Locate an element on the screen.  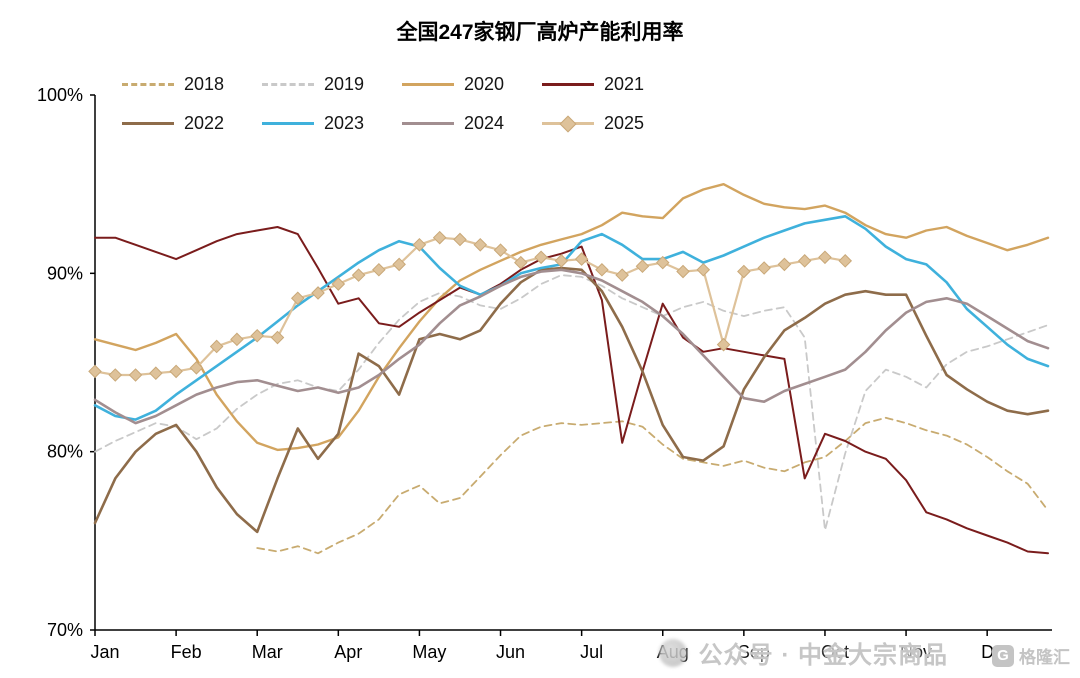
legend-item-2022: 2022 is located at coordinates (192, 123).